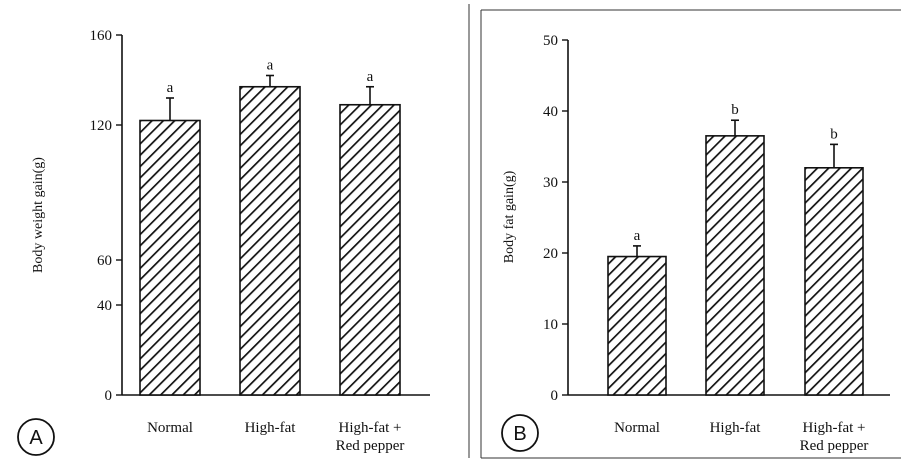 The image size is (901, 461). I want to click on panel-label: B, so click(519, 434).